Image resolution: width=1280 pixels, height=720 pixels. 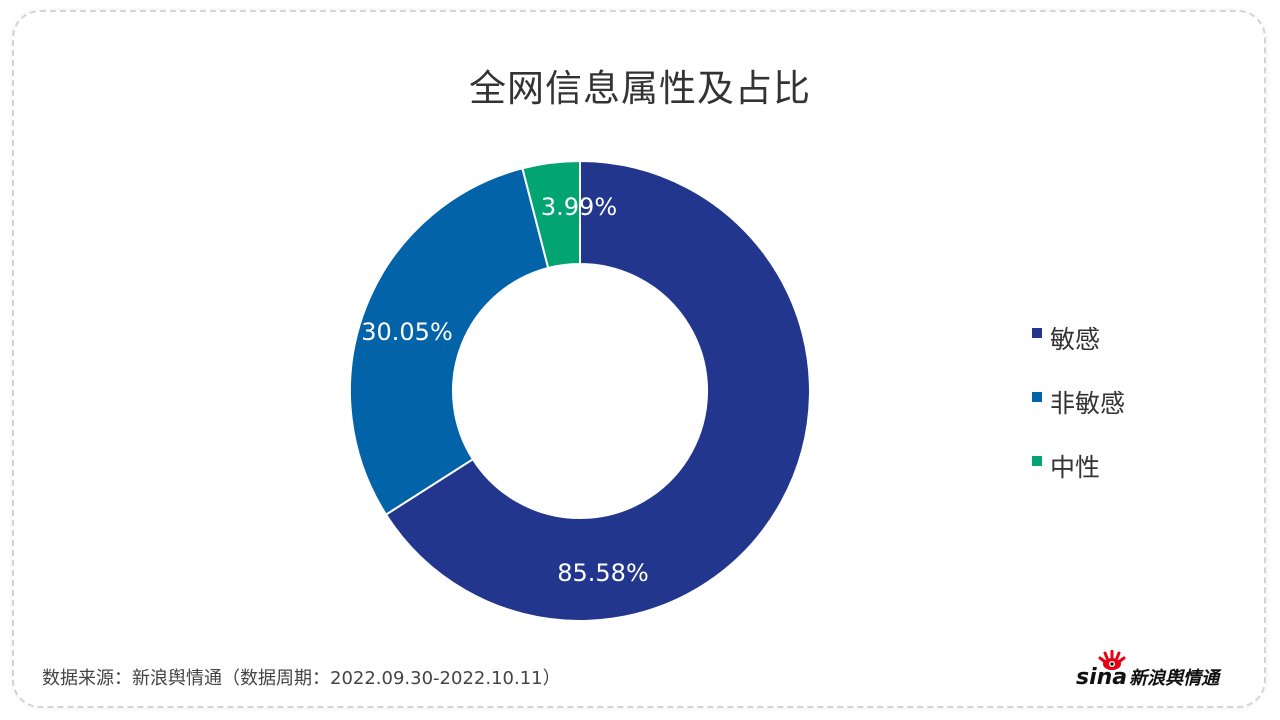 What do you see at coordinates (1102, 677) in the screenshot?
I see `logo-brand: sina` at bounding box center [1102, 677].